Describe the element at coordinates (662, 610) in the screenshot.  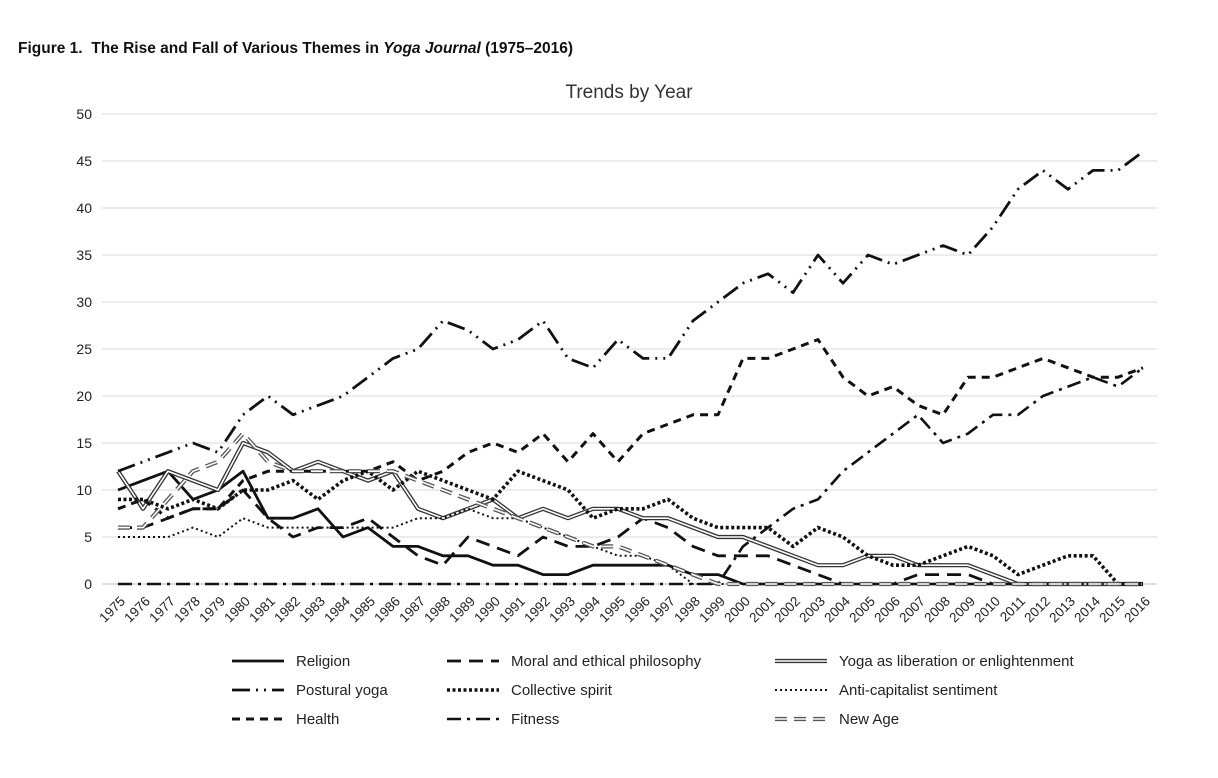
I see `x-tick-label: 1997` at that location.